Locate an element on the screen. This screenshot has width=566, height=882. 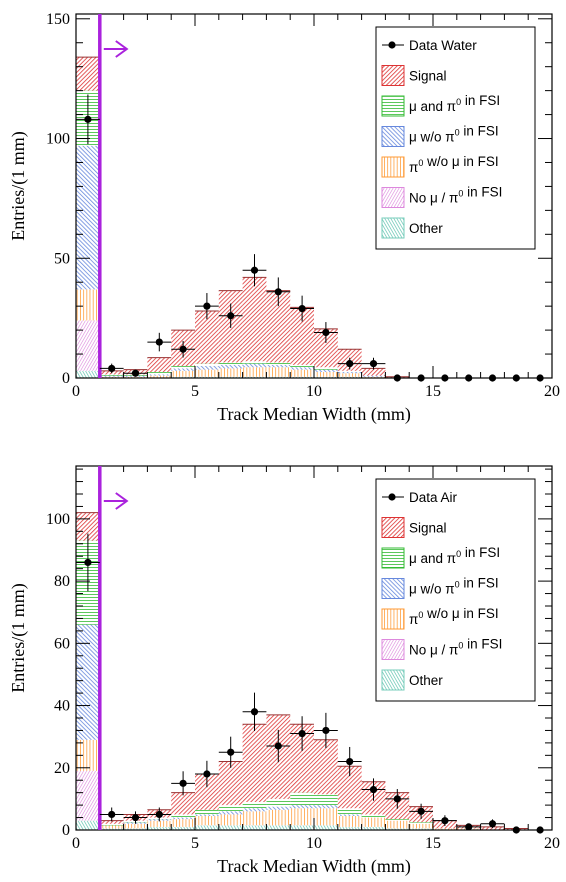
legend-label-data-air: Data Air is located at coordinates (433, 497).